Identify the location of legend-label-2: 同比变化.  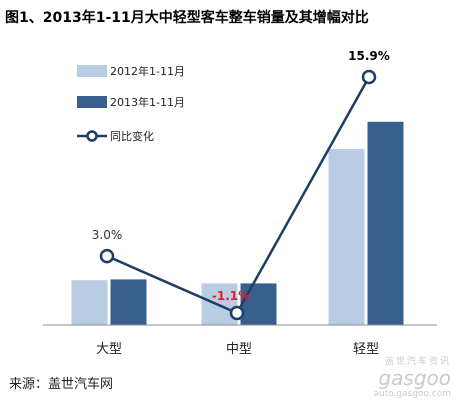
(132, 136).